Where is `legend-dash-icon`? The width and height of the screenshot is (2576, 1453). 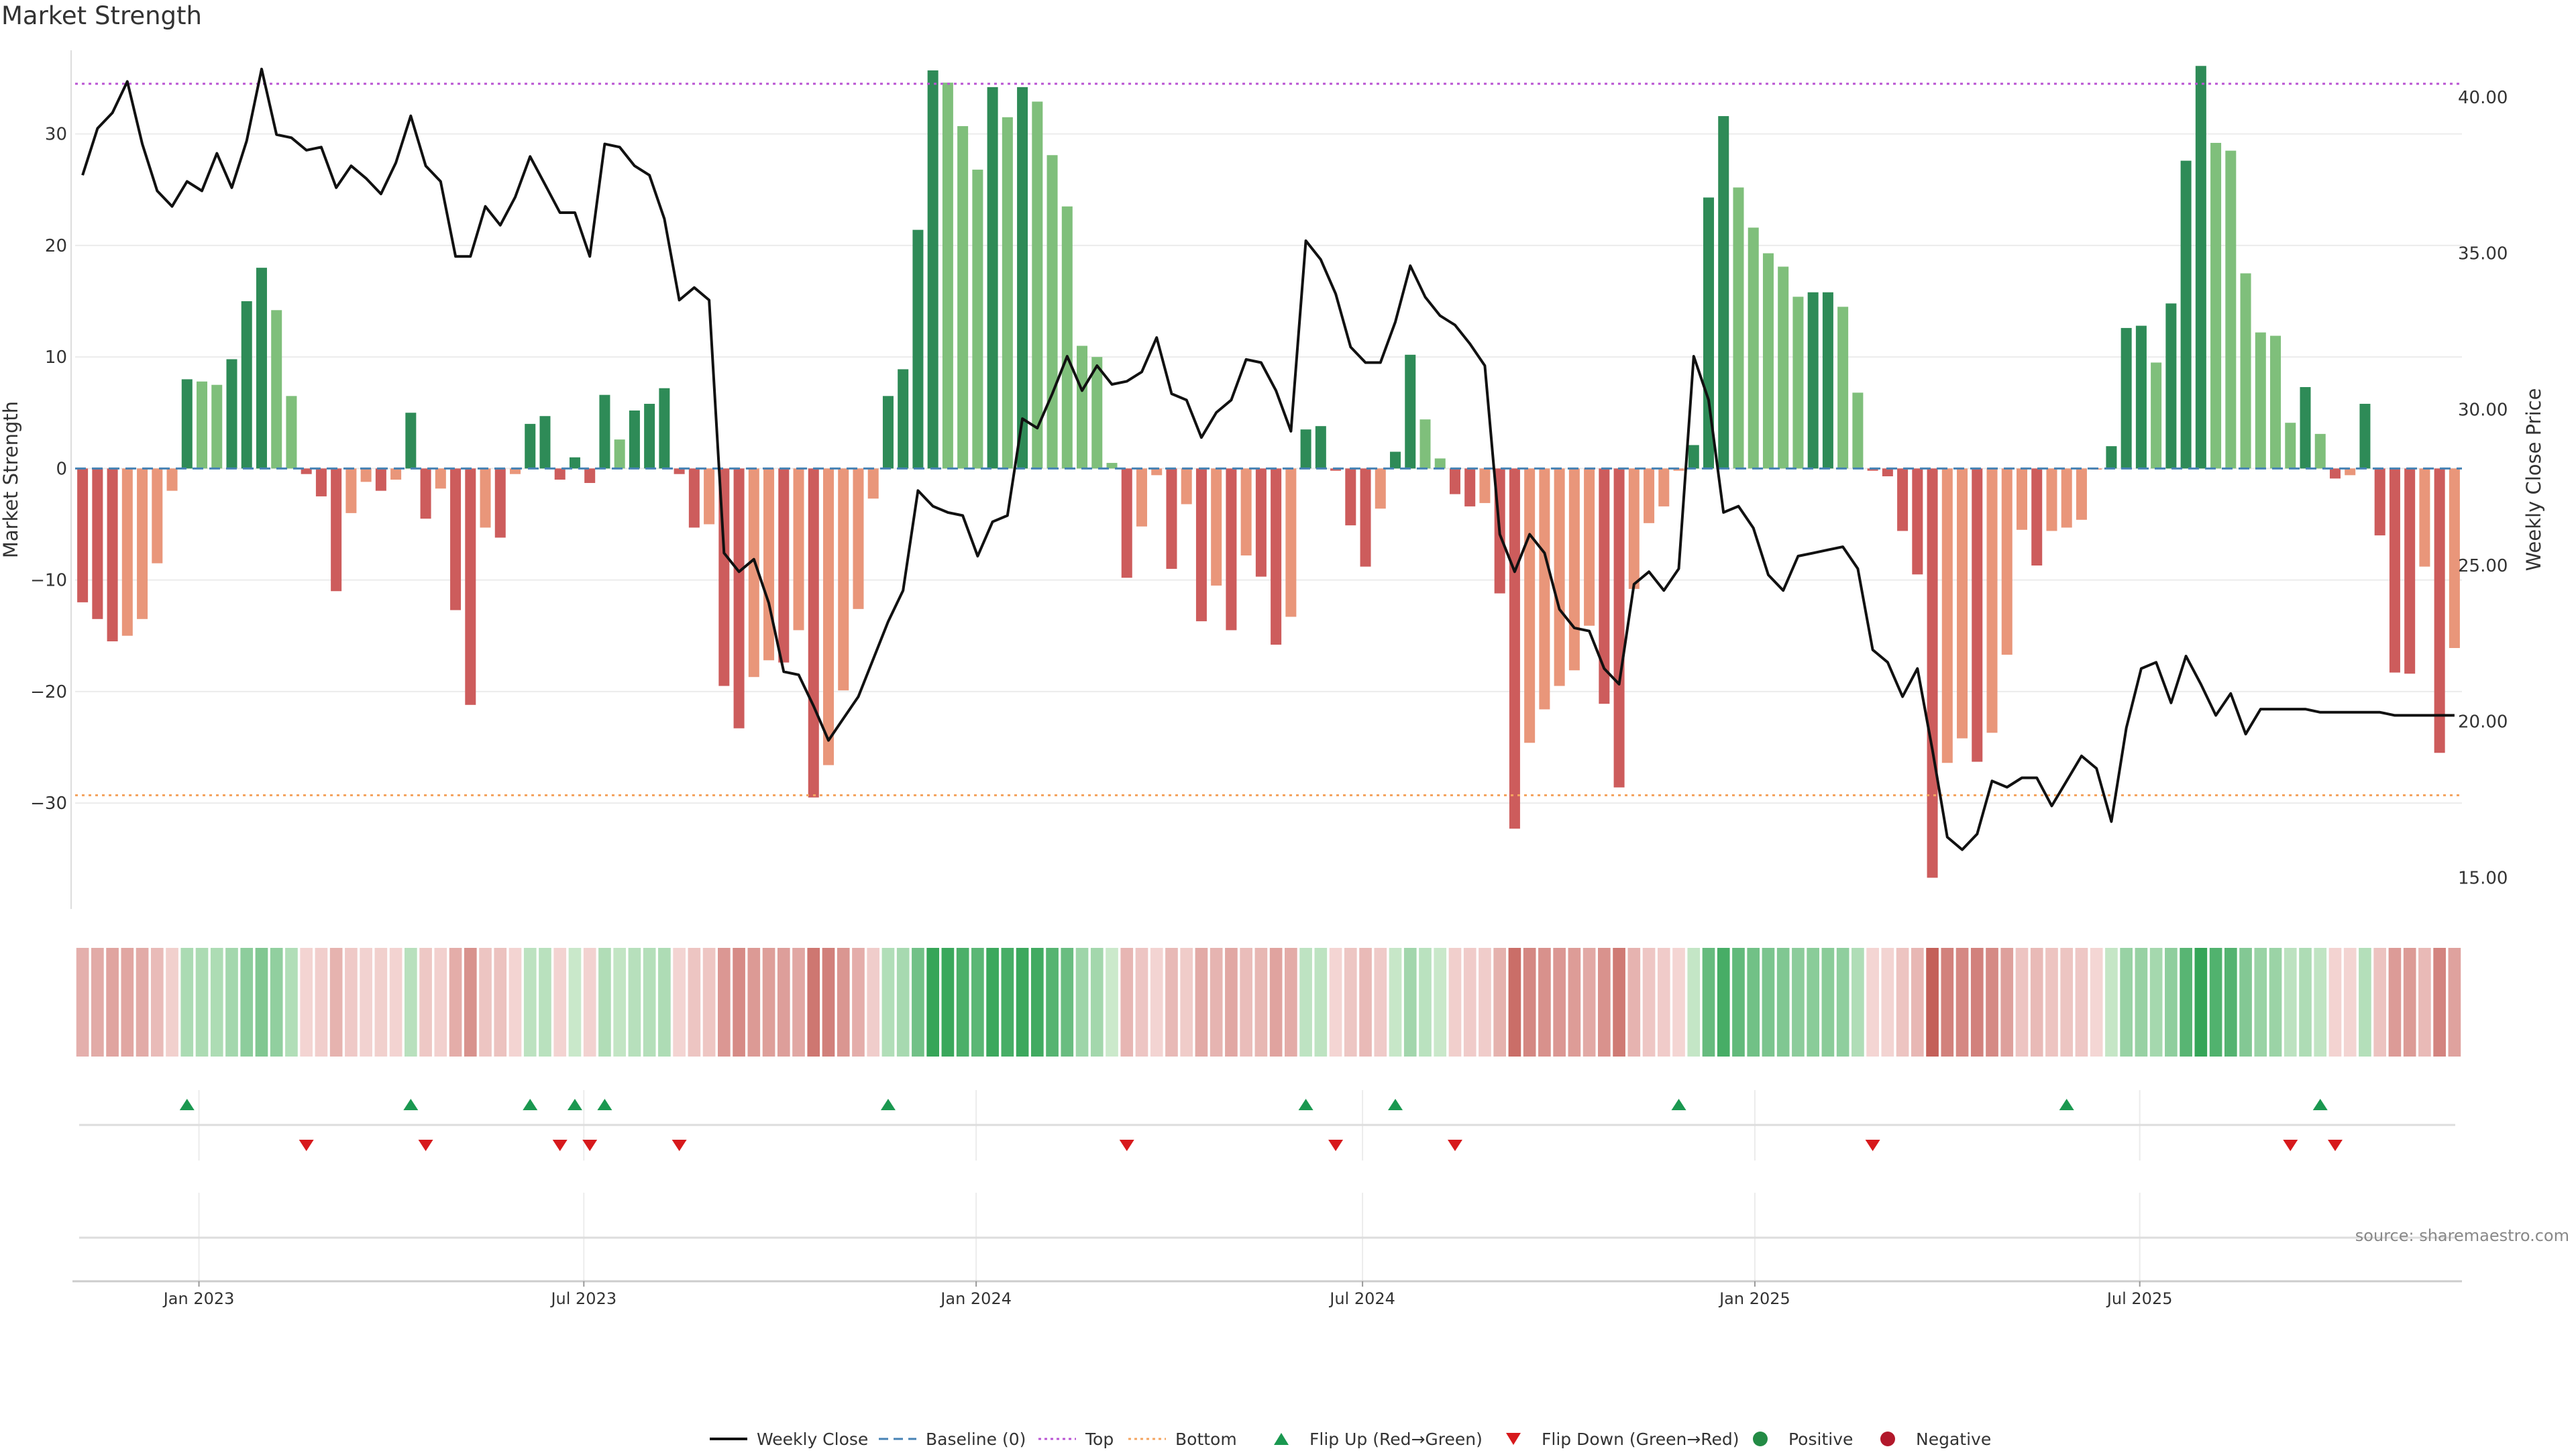 legend-dash-icon is located at coordinates (897, 1439).